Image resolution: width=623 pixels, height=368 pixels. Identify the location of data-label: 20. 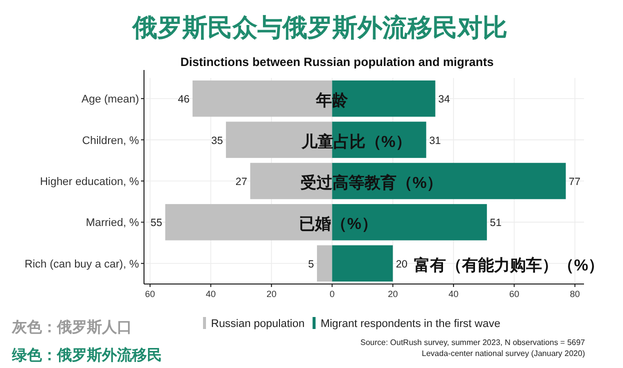
(402, 264).